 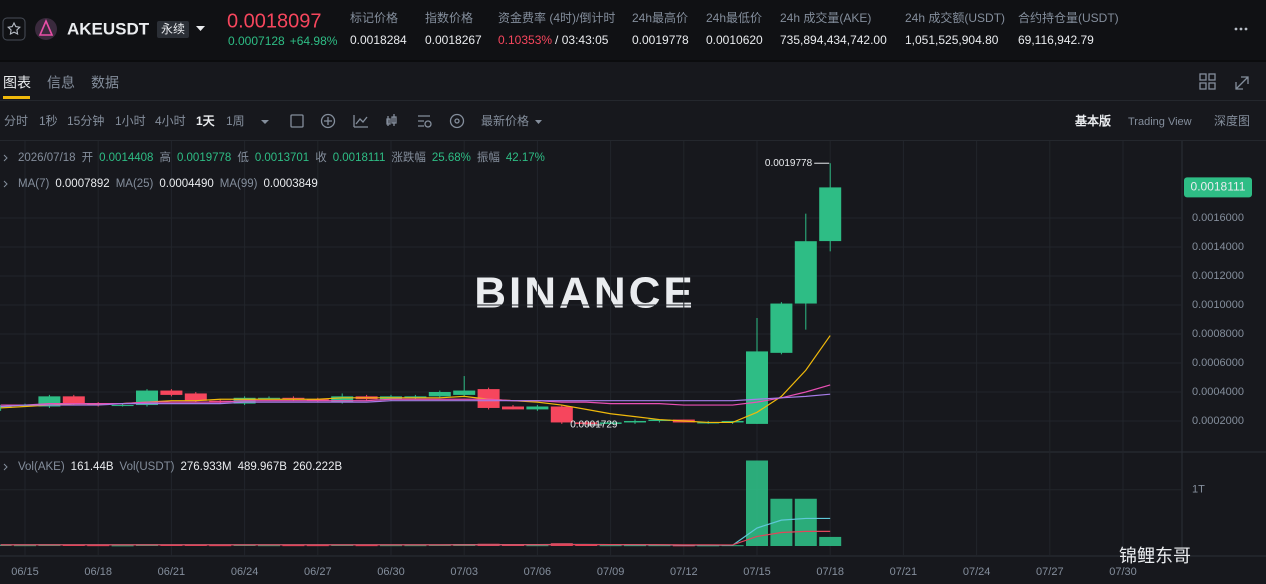 What do you see at coordinates (505, 120) in the screenshot?
I see `price-type: 最新价格` at bounding box center [505, 120].